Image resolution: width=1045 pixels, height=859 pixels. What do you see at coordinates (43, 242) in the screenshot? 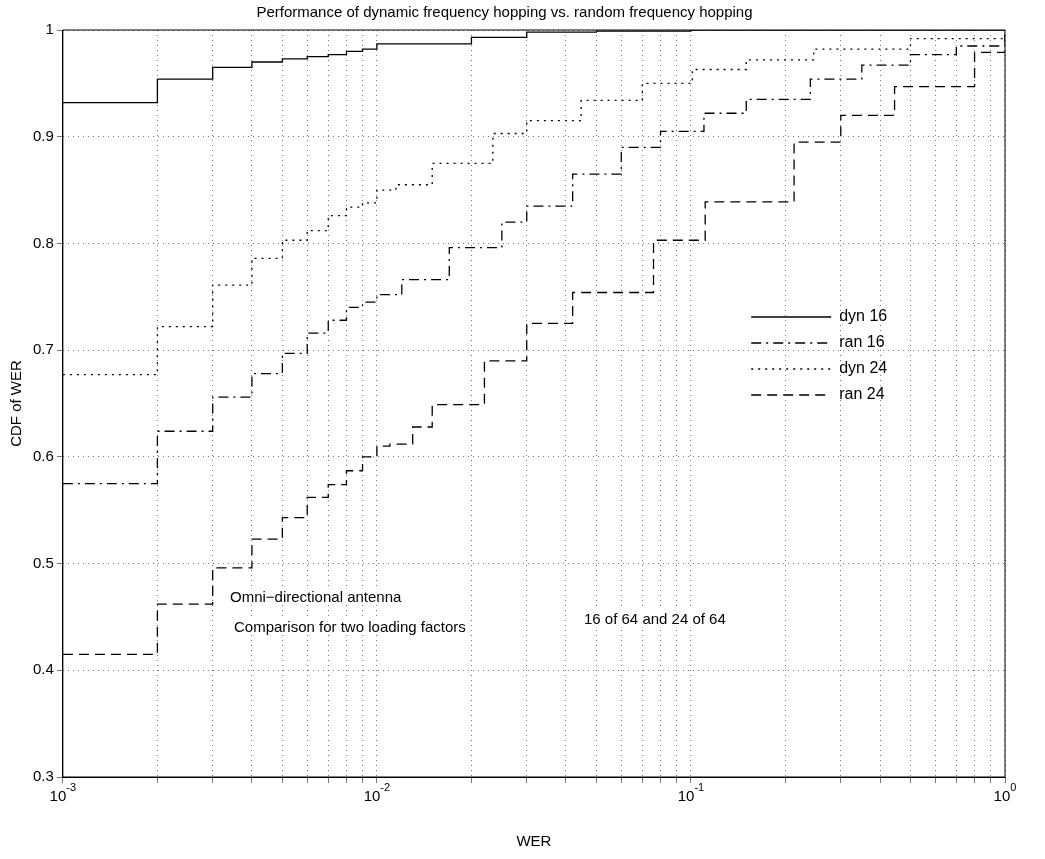
I see `y-tick-label: 0.8` at bounding box center [43, 242].